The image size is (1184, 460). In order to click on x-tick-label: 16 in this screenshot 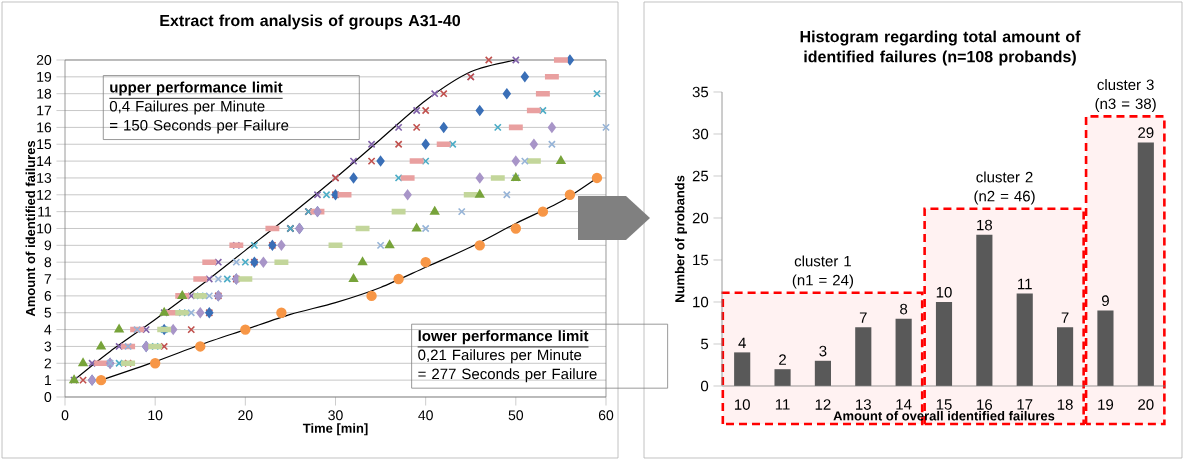, I will do `click(985, 404)`.